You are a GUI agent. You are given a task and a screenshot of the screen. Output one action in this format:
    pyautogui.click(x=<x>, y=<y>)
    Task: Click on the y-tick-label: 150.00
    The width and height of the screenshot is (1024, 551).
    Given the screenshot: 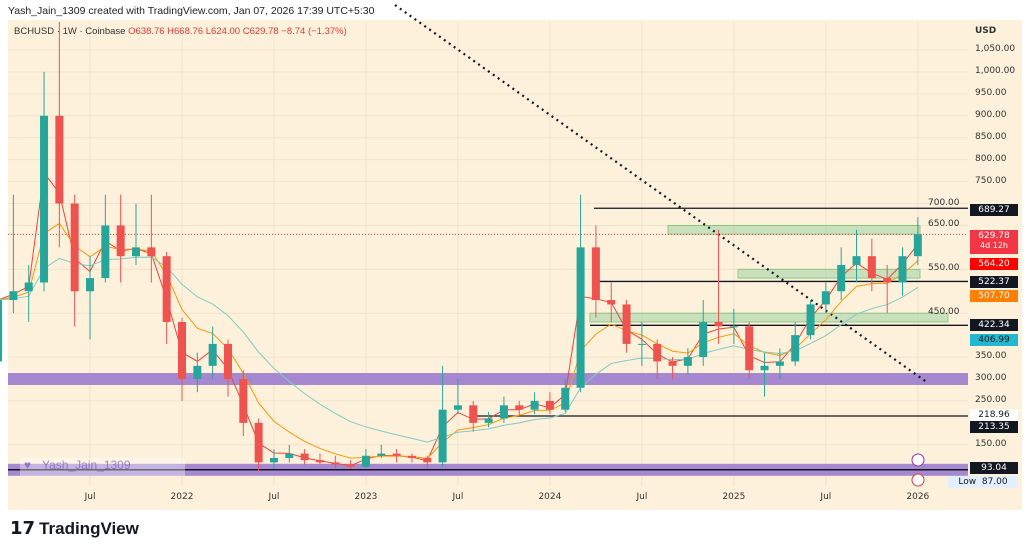 What is the action you would take?
    pyautogui.click(x=991, y=443)
    